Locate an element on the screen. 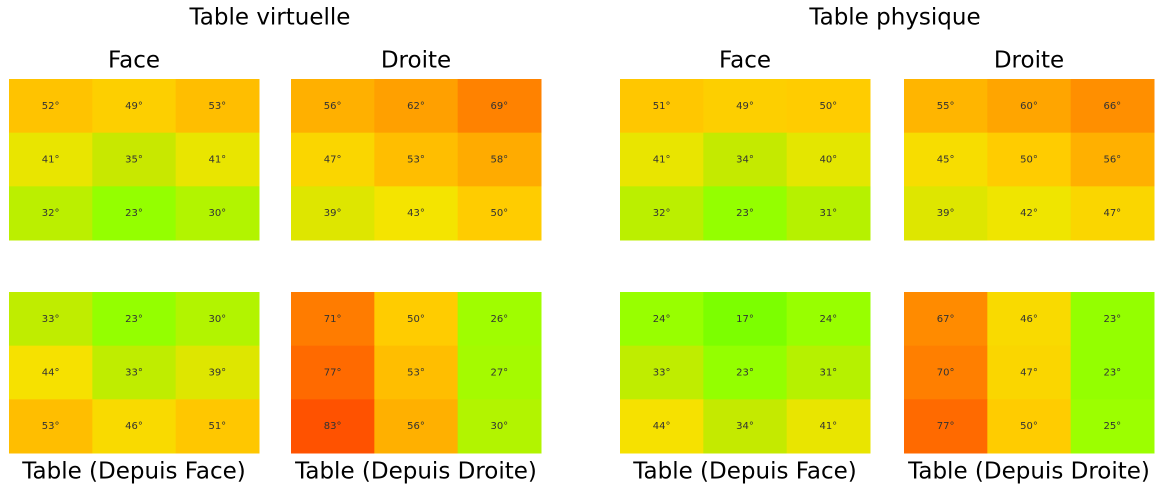 This screenshot has height=491, width=1170. cell-label: 67° is located at coordinates (946, 319).